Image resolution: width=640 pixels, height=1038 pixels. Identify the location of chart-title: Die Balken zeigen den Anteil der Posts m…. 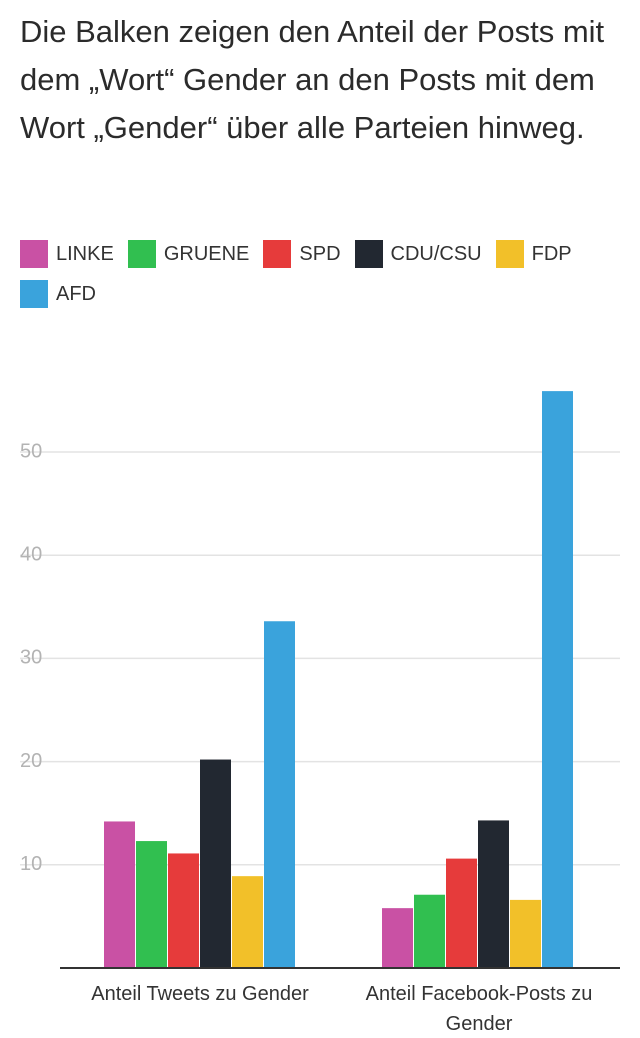
(312, 79).